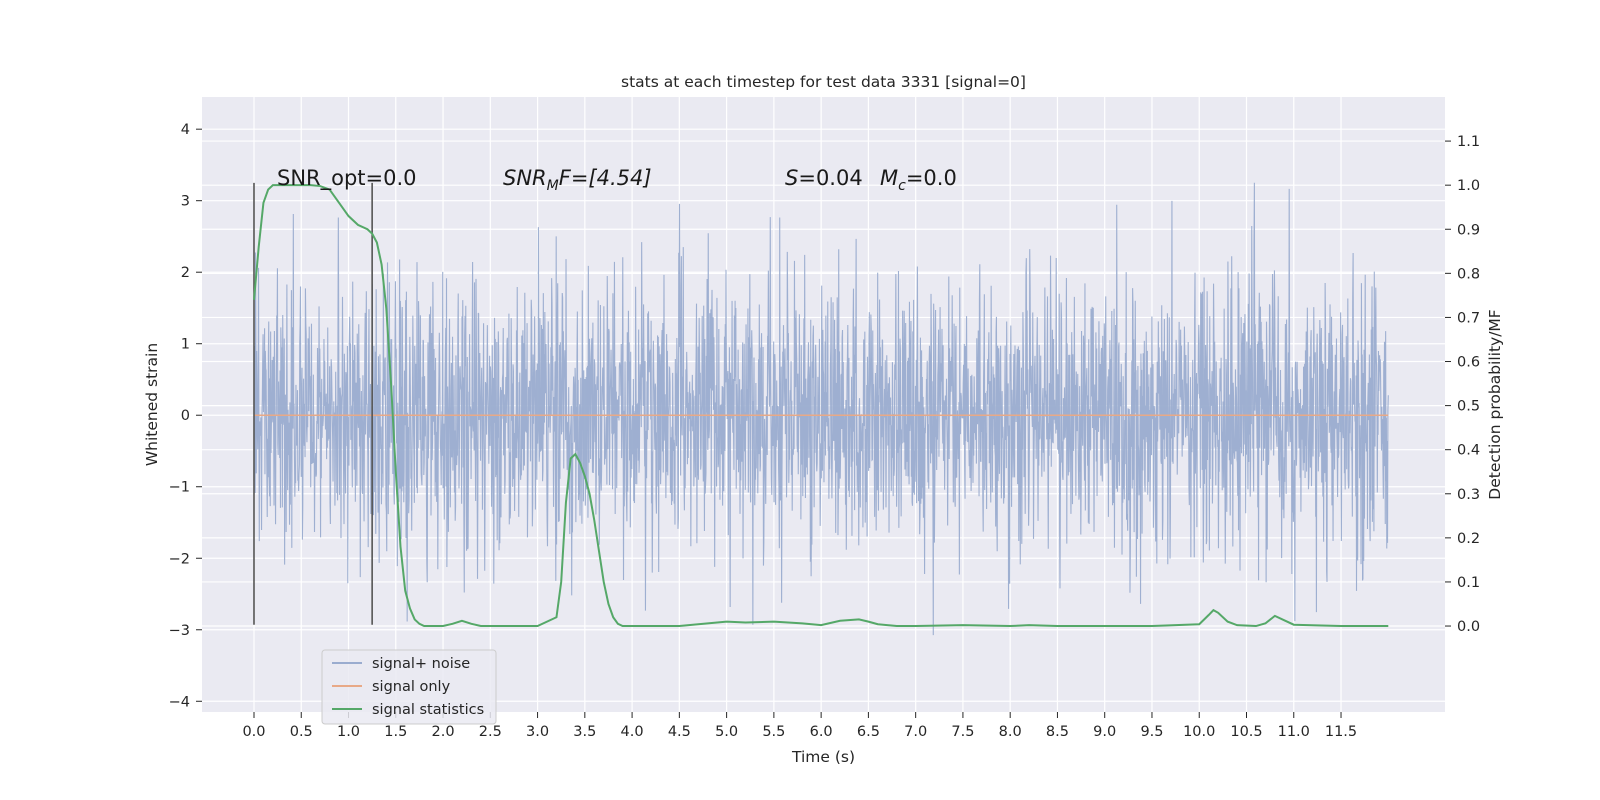 The image size is (1600, 800). I want to click on annotation-mc: Mc=0.0, so click(918, 180).